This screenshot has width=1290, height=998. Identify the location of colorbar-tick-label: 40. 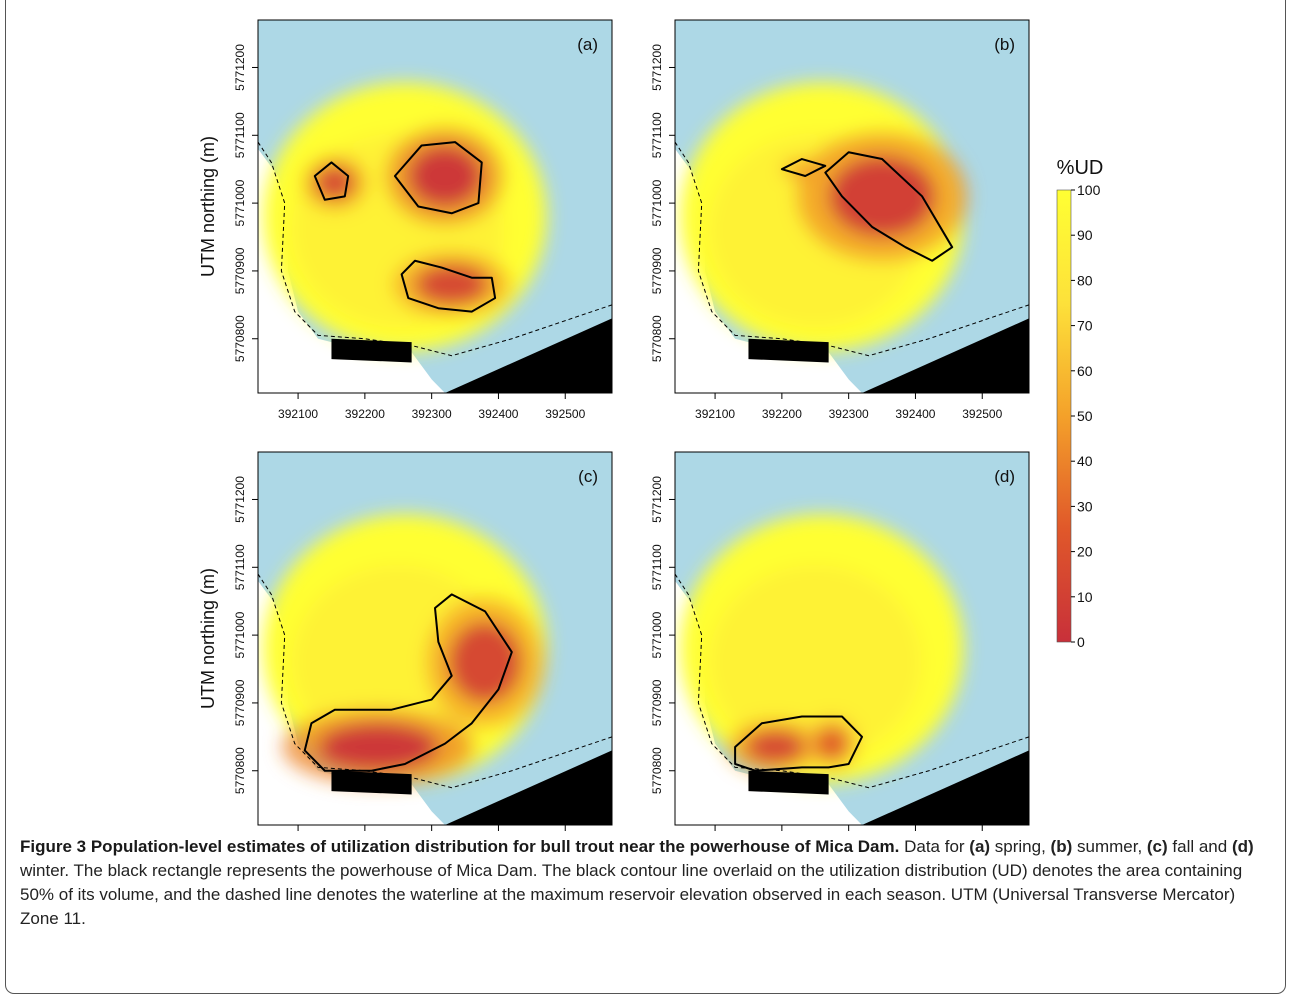
(1085, 461).